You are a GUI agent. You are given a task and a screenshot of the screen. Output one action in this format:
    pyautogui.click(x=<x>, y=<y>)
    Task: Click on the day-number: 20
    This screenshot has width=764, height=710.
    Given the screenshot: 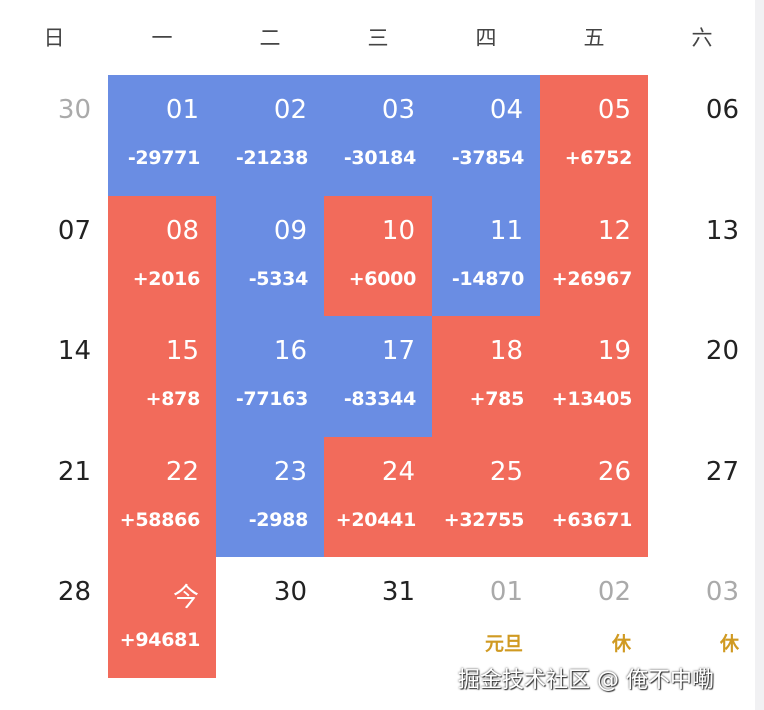 What is the action you would take?
    pyautogui.click(x=722, y=351)
    